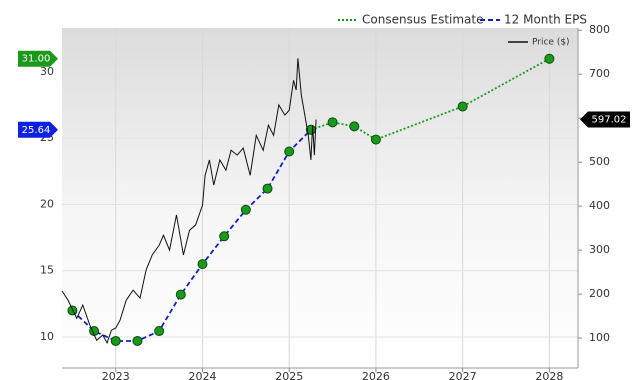 The image size is (640, 380). I want to click on legend-label: Price ($), so click(551, 43).